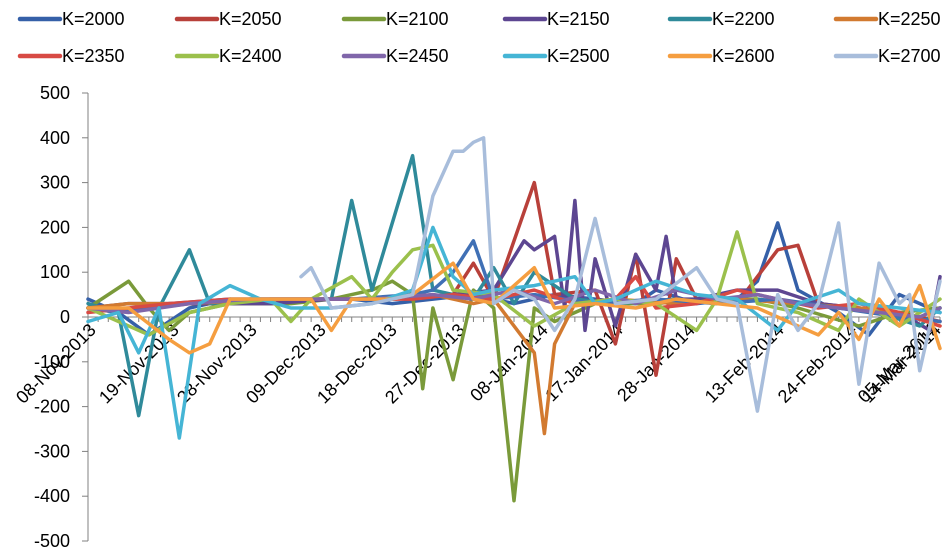 Image resolution: width=951 pixels, height=555 pixels. I want to click on legend-entry: K=2000, so click(71, 19).